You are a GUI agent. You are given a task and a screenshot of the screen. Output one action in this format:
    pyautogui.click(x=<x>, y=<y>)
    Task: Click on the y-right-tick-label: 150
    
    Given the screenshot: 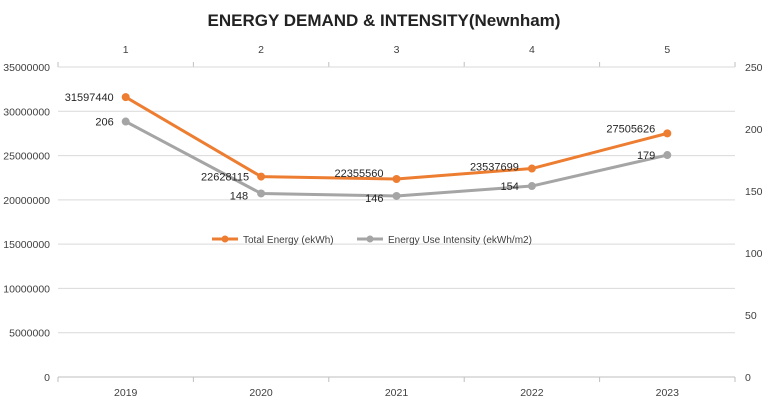 What is the action you would take?
    pyautogui.click(x=754, y=192)
    